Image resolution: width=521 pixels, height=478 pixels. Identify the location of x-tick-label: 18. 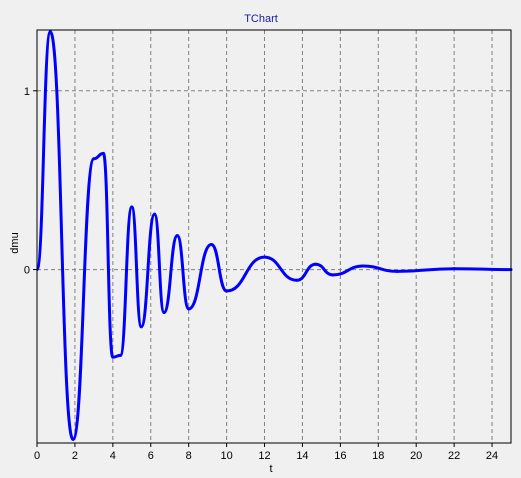
(378, 456).